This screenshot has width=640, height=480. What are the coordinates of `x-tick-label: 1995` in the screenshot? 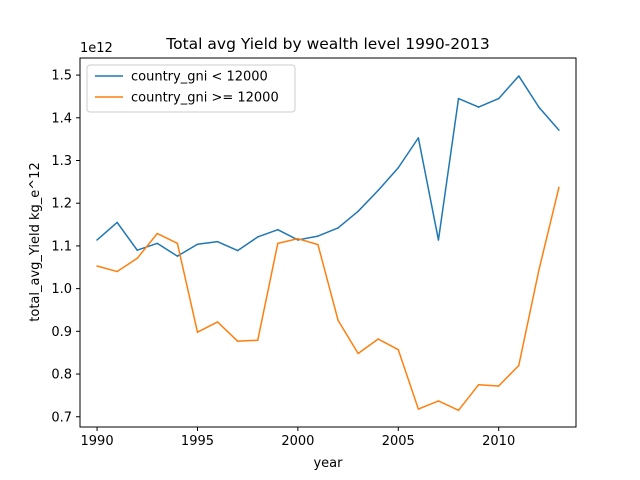 It's located at (197, 441).